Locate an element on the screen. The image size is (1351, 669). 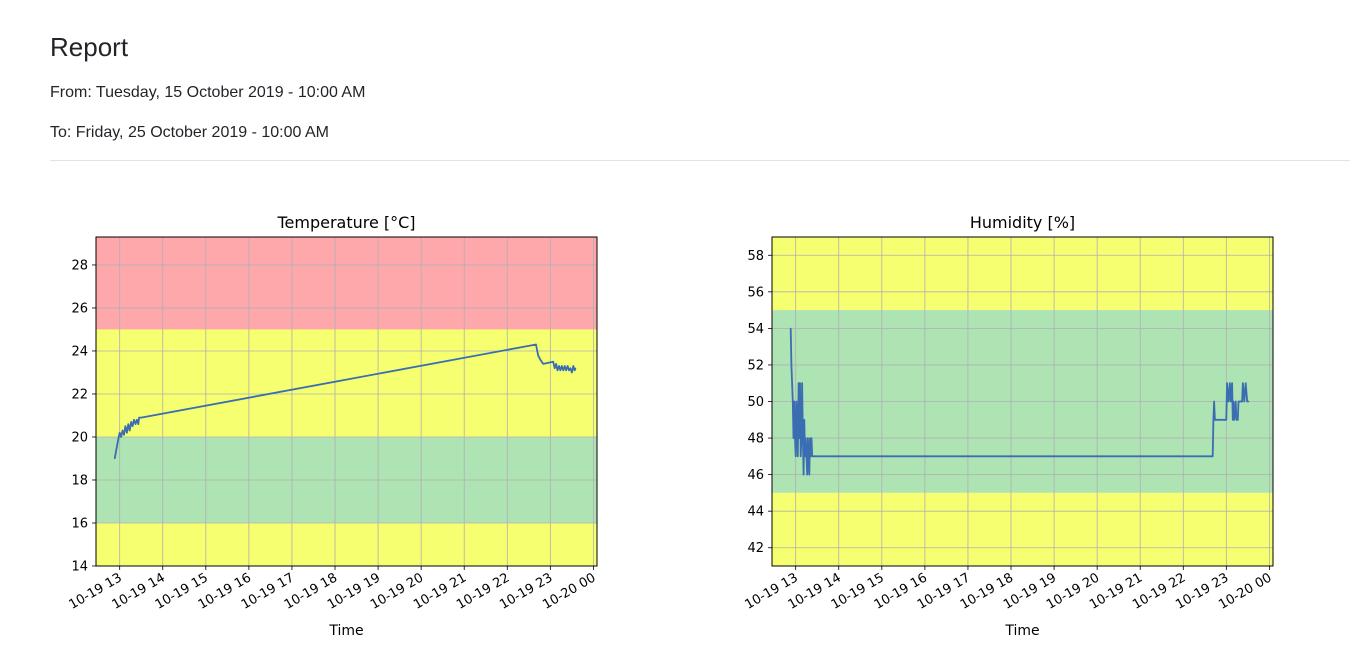
series-points is located at coordinates (345, 401).